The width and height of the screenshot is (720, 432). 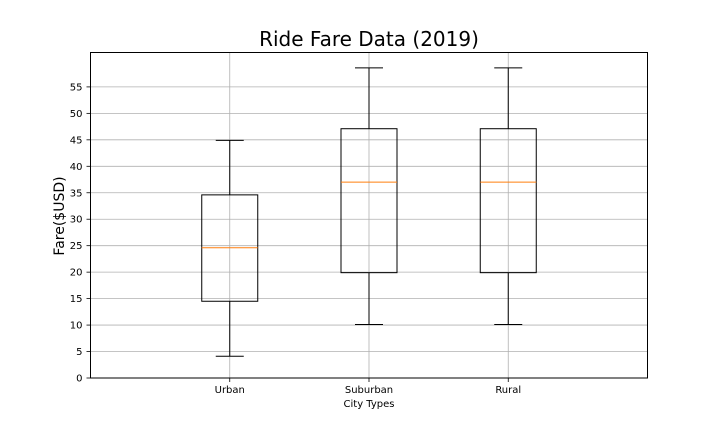 I want to click on y-tick-label: 30, so click(x=76, y=220).